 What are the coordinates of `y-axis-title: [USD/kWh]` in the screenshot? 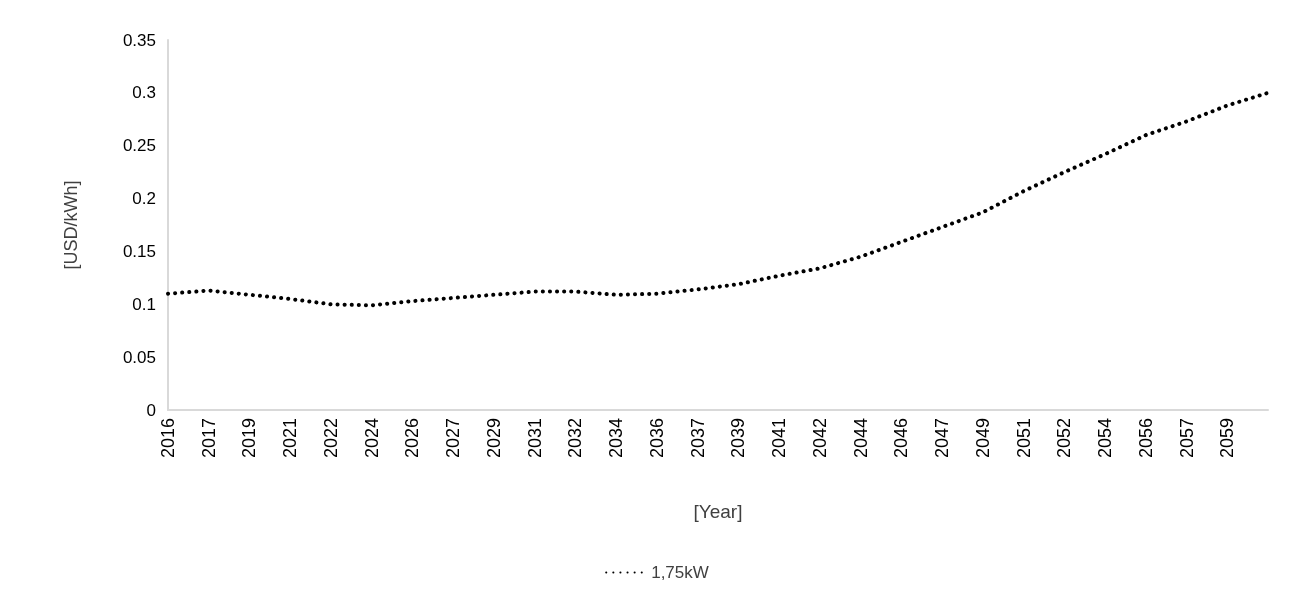 It's located at (71, 225).